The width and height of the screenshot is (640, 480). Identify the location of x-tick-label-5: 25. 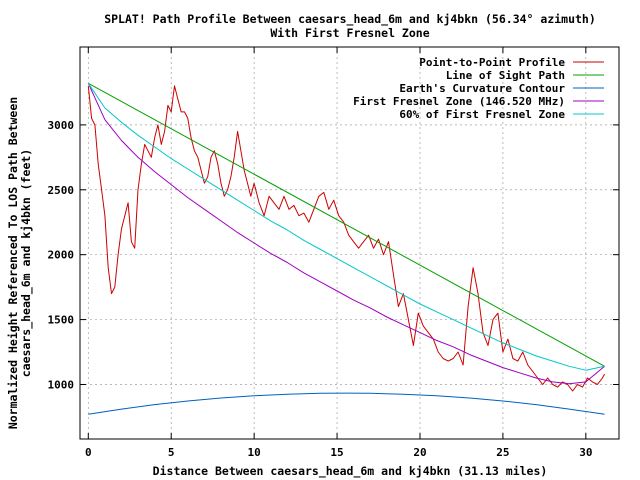
(502, 452).